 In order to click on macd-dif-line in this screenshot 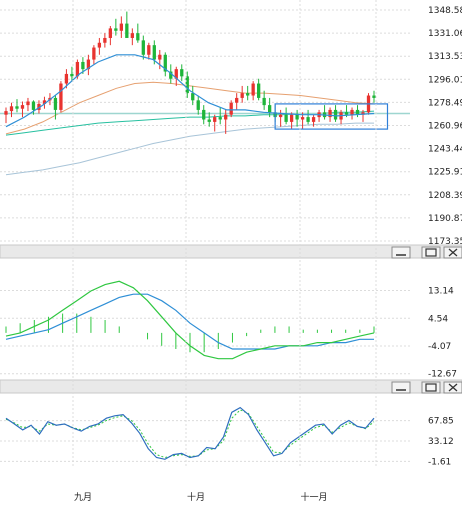, I will do `click(190, 320)`.